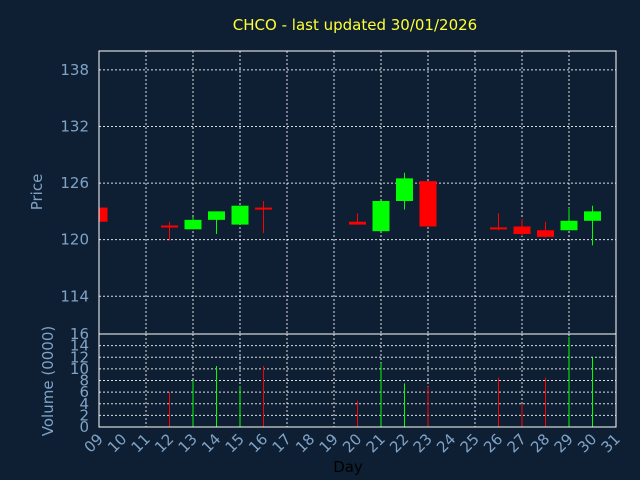  What do you see at coordinates (376, 443) in the screenshot?
I see `x-tick-label: 21` at bounding box center [376, 443].